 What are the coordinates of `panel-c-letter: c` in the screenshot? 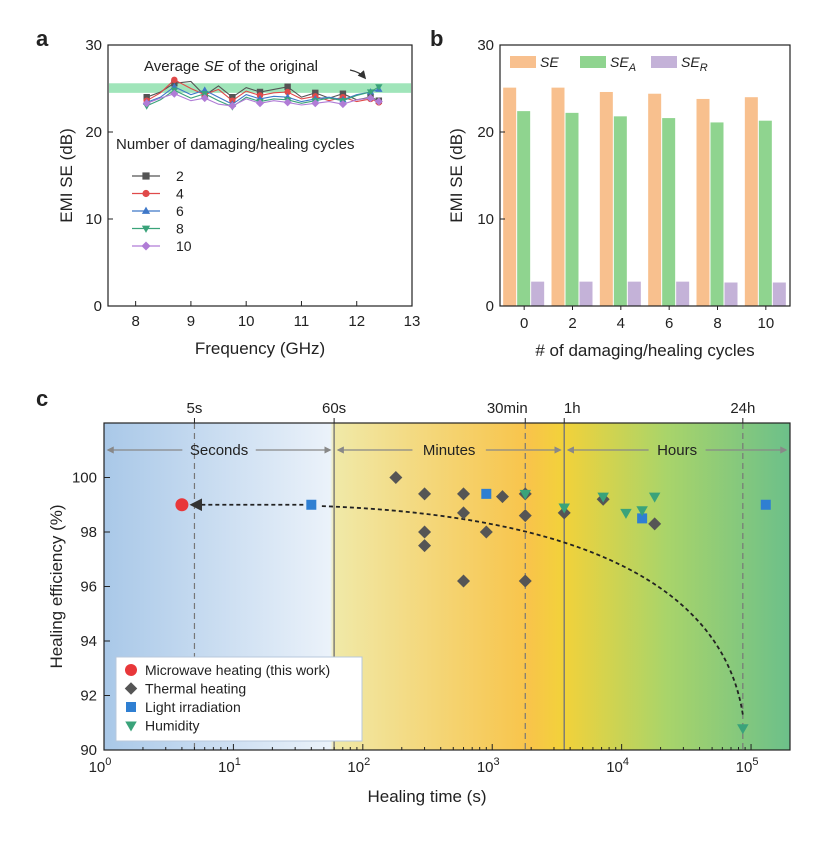 It's located at (42, 398).